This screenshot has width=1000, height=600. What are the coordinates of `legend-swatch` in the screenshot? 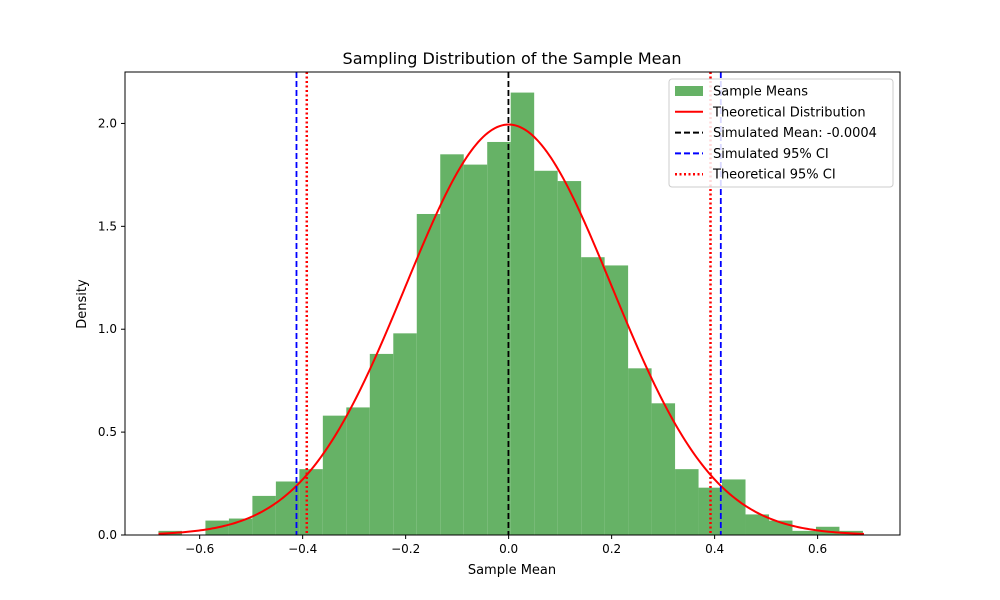 It's located at (689, 91).